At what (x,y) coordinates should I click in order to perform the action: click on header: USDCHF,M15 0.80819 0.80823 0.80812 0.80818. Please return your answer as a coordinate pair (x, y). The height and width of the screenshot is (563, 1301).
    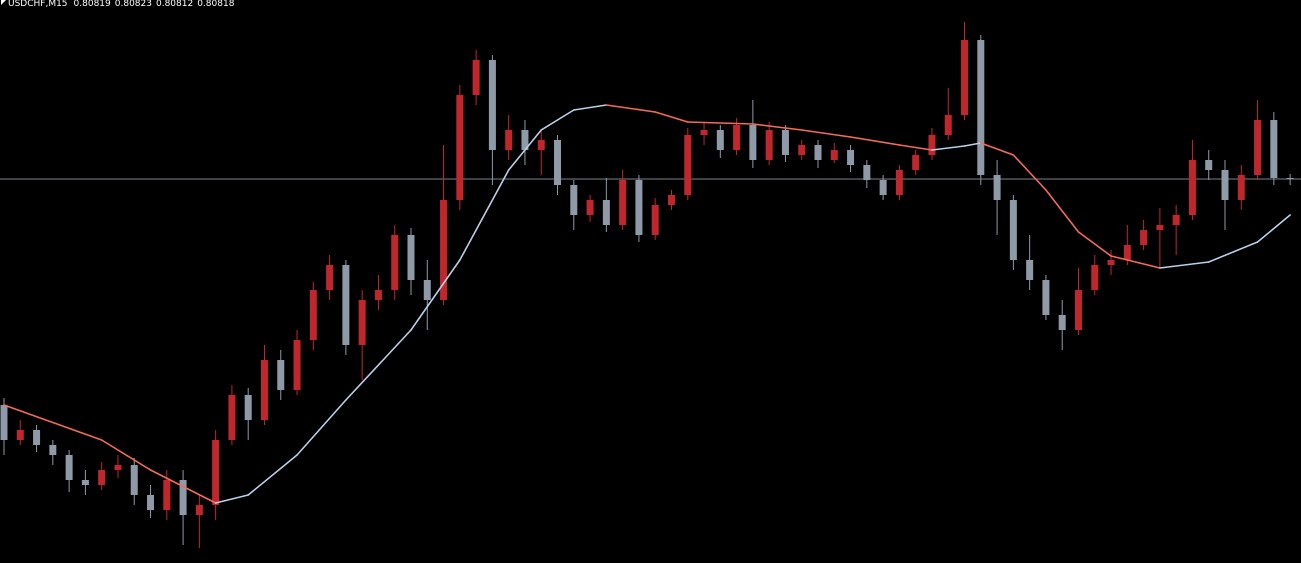
    Looking at the image, I should click on (121, 4).